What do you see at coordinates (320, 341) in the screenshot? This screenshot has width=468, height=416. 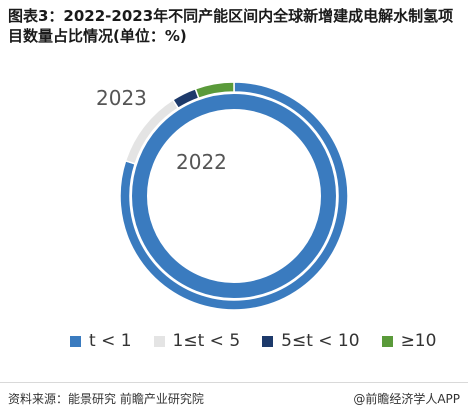 I see `legend-label-t-5-10: 5≤t < 10` at bounding box center [320, 341].